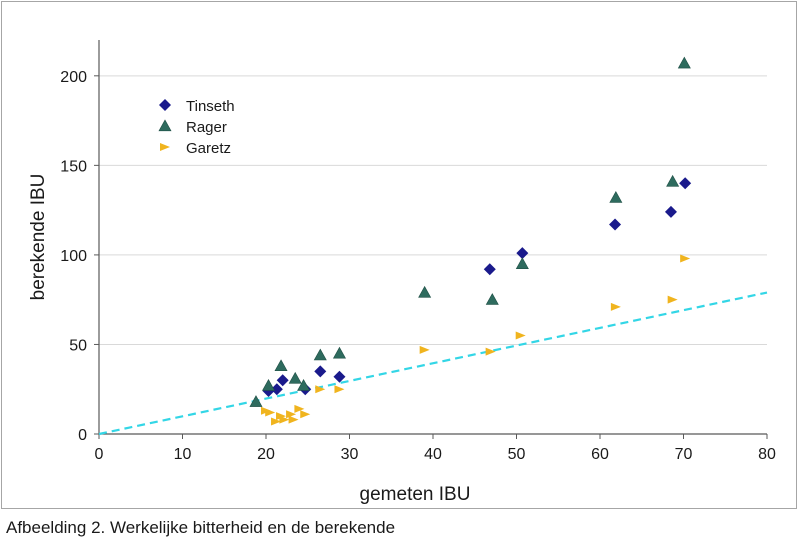 Image resolution: width=800 pixels, height=548 pixels. I want to click on x-tick-label-7: 70, so click(684, 454).